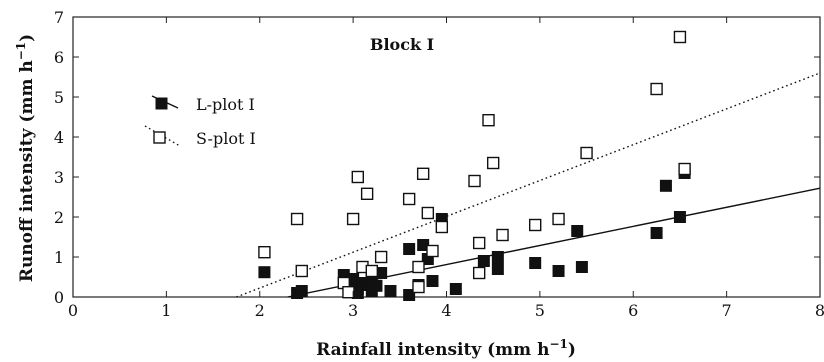 The height and width of the screenshot is (362, 824). Describe the element at coordinates (59, 177) in the screenshot. I see `y-tick-label: 3` at that location.